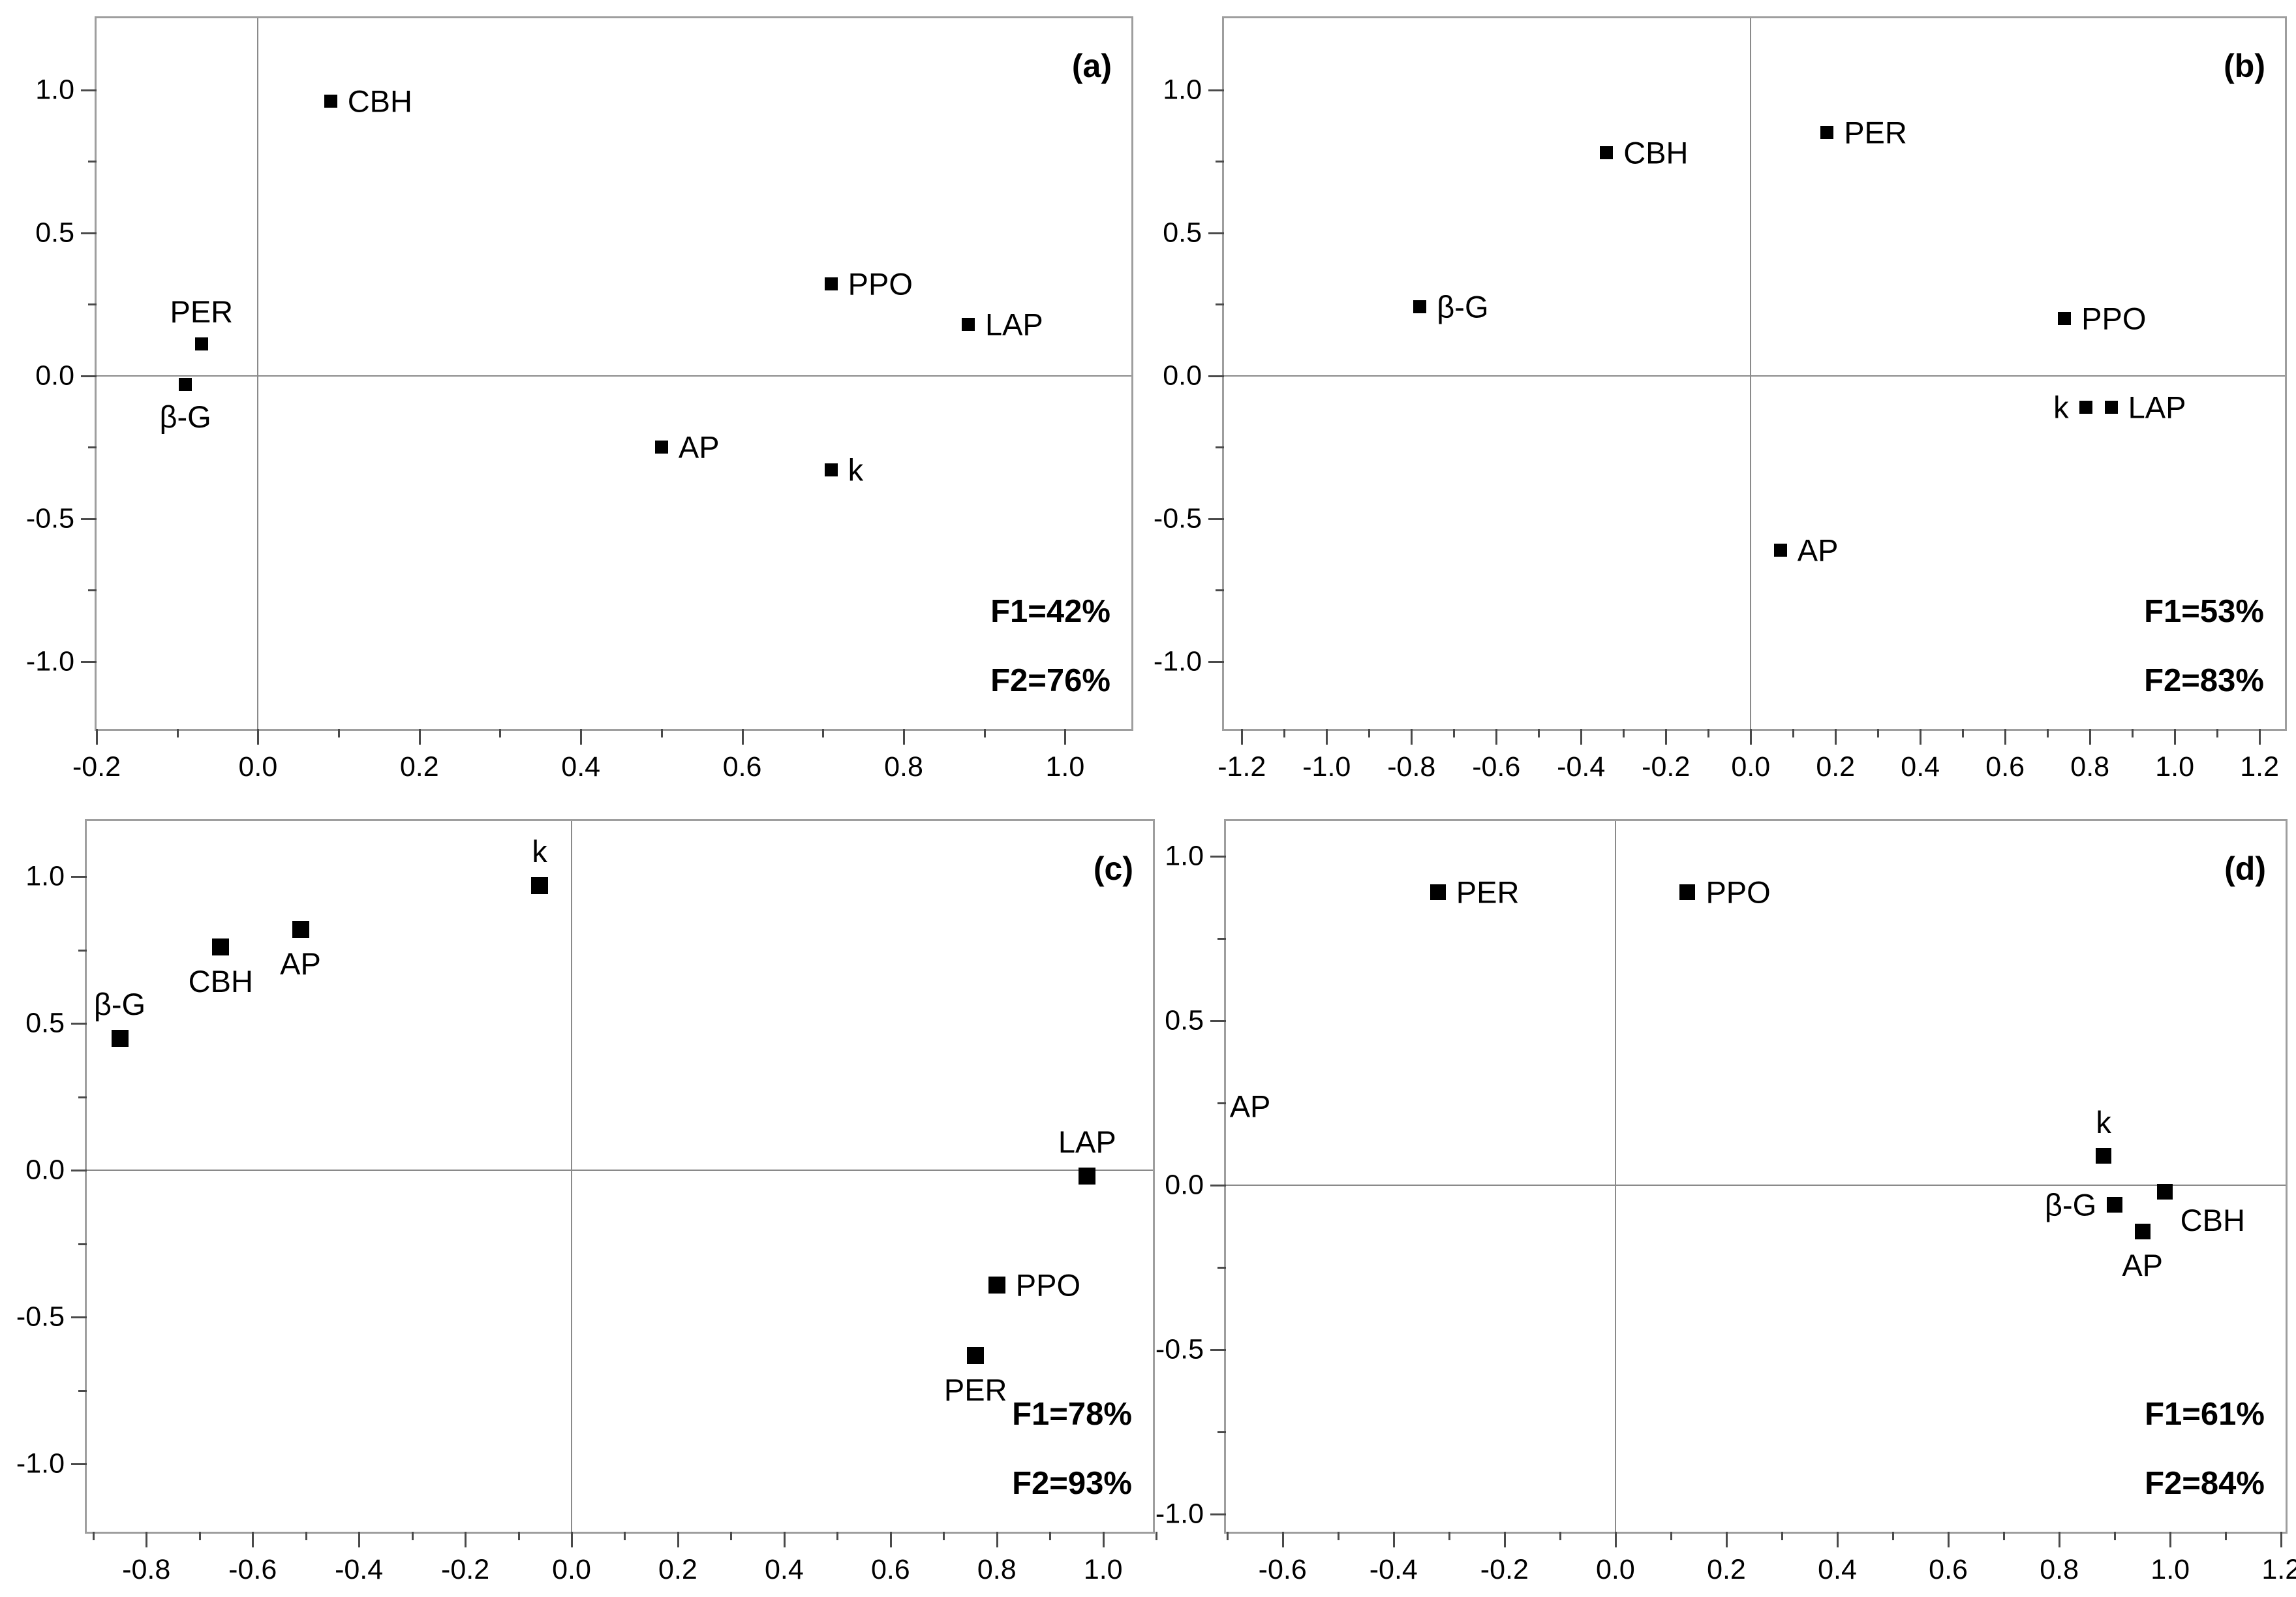 This screenshot has height=1597, width=2296. Describe the element at coordinates (890, 1569) in the screenshot. I see `x-tick-label: 0.6` at that location.